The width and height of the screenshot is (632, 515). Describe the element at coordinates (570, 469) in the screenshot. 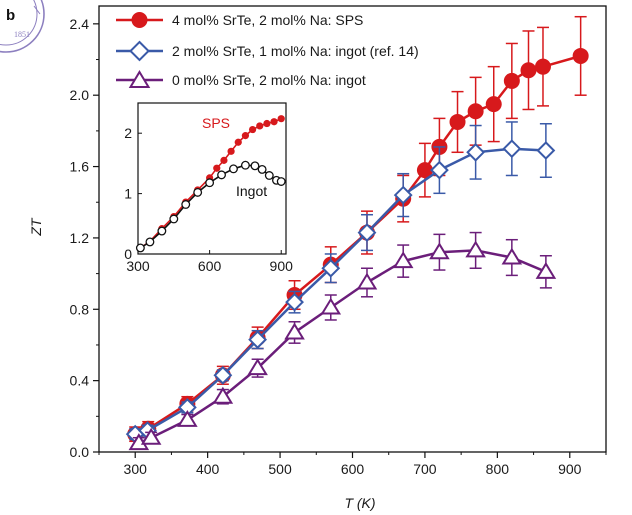

I see `x-tick-label: 900` at that location.